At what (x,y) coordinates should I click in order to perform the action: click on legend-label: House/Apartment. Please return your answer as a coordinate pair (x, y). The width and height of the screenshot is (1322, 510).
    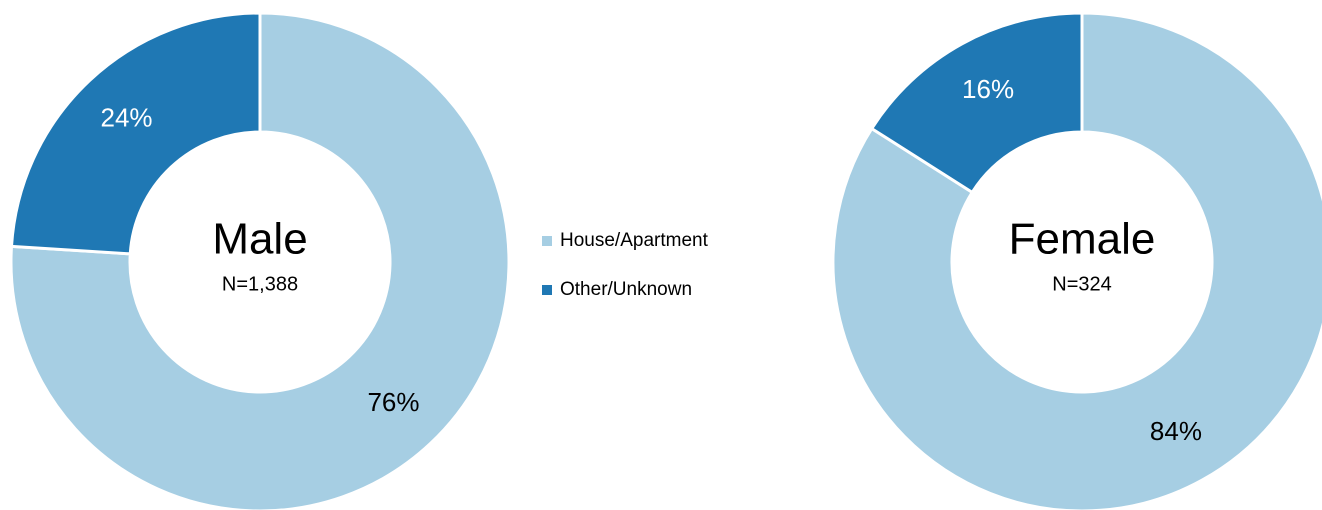
    Looking at the image, I should click on (634, 240).